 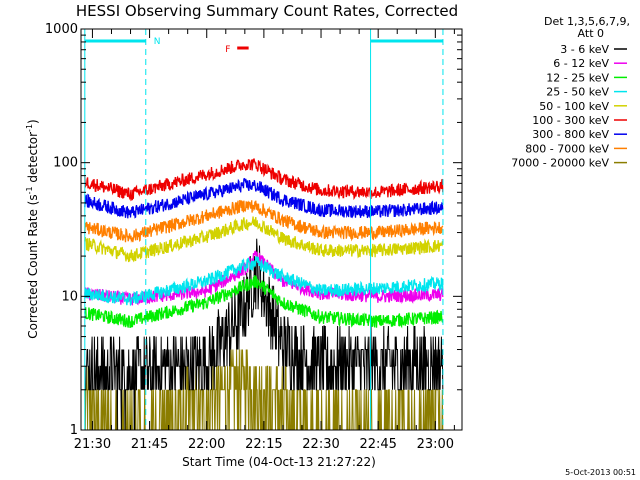 I want to click on y-tick-label-0: 1, so click(x=74, y=430).